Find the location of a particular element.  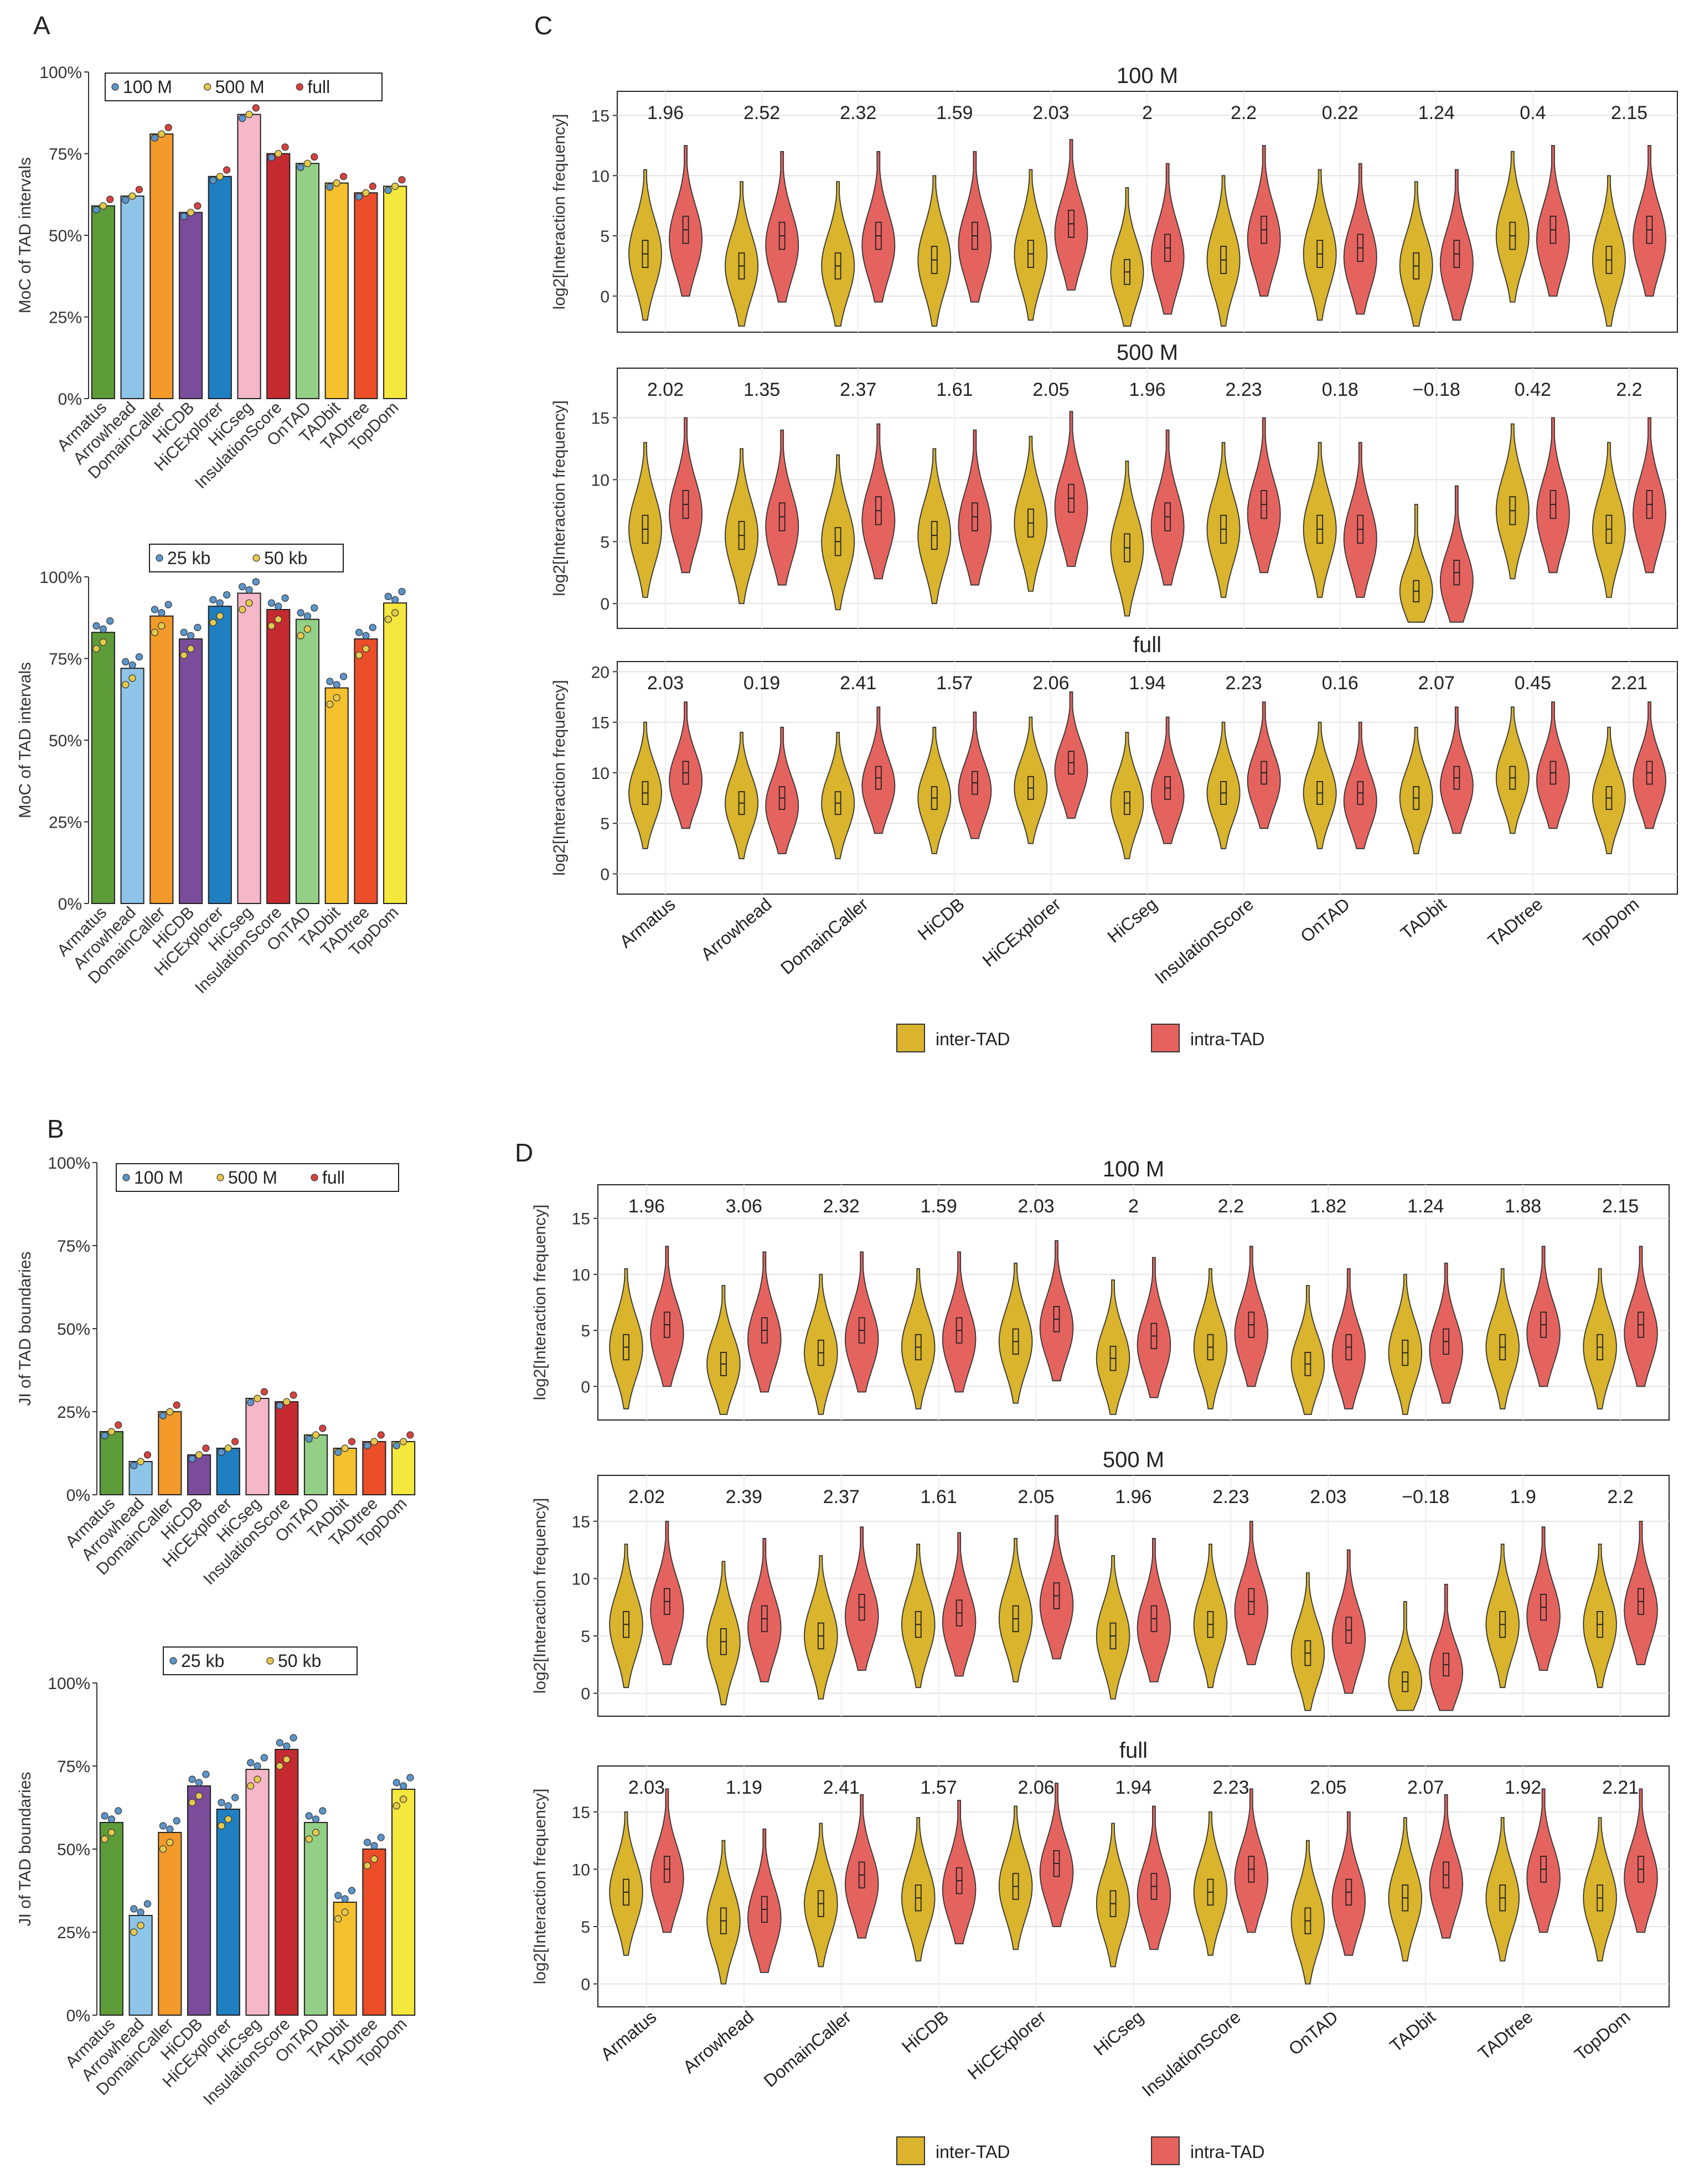

y-axis-label: log2[Interaction frequency] is located at coordinates (559, 778).